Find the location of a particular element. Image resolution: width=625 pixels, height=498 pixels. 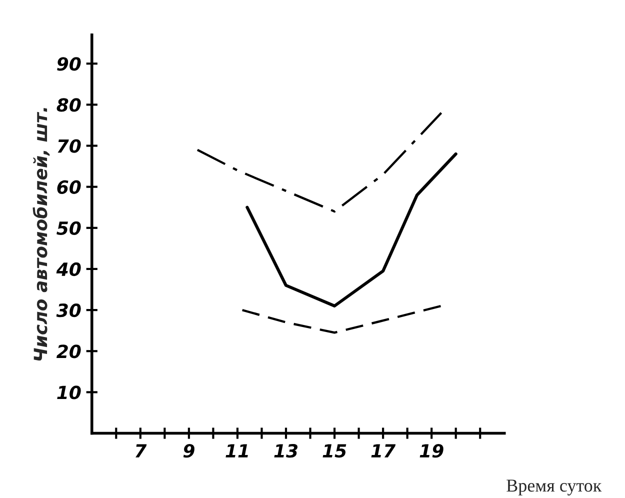

x-tick-label: 9 is located at coordinates (188, 451).